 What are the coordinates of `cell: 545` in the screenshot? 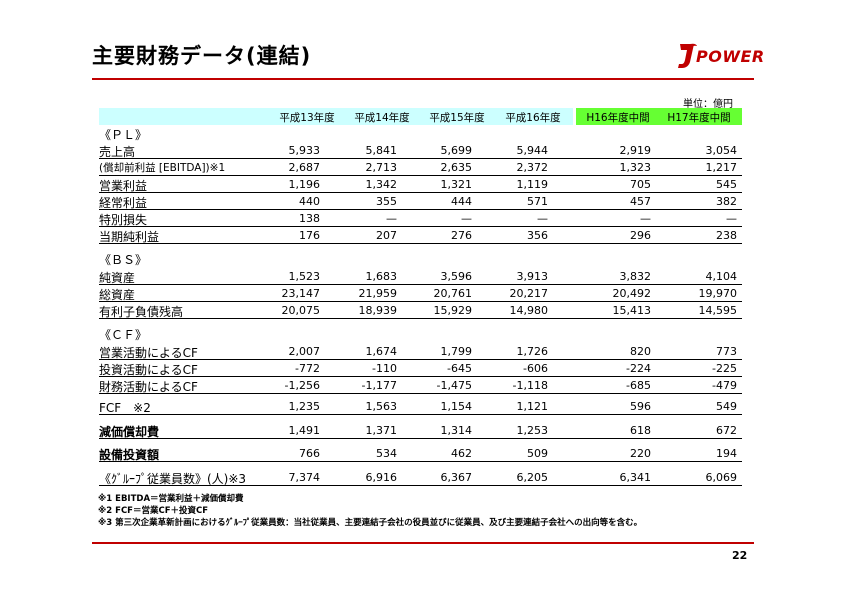 It's located at (726, 184).